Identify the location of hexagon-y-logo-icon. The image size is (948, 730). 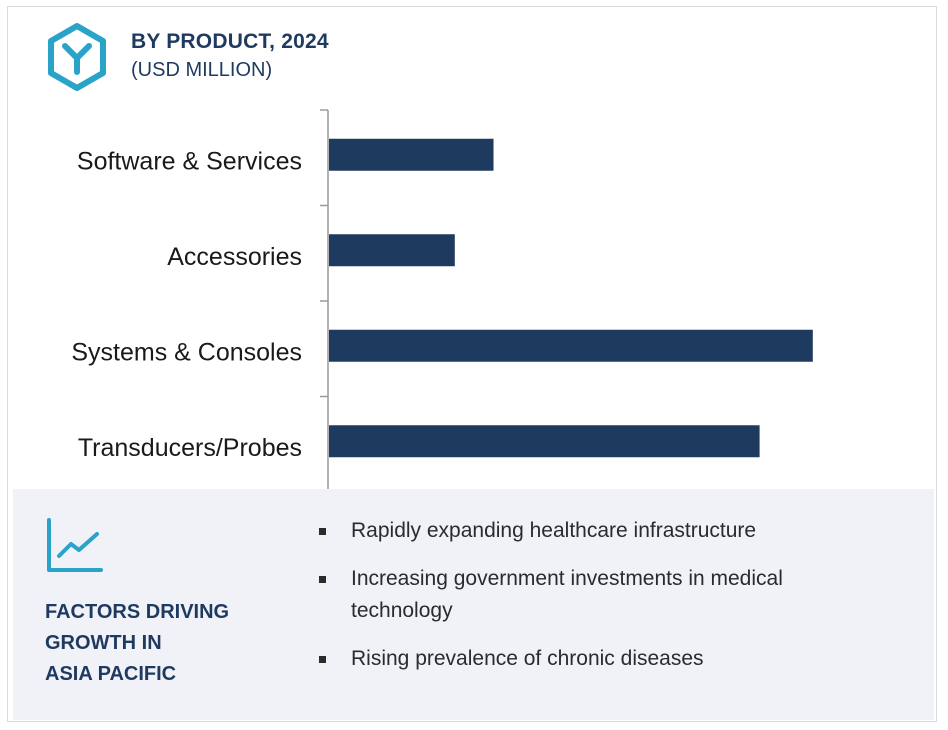
(77, 57).